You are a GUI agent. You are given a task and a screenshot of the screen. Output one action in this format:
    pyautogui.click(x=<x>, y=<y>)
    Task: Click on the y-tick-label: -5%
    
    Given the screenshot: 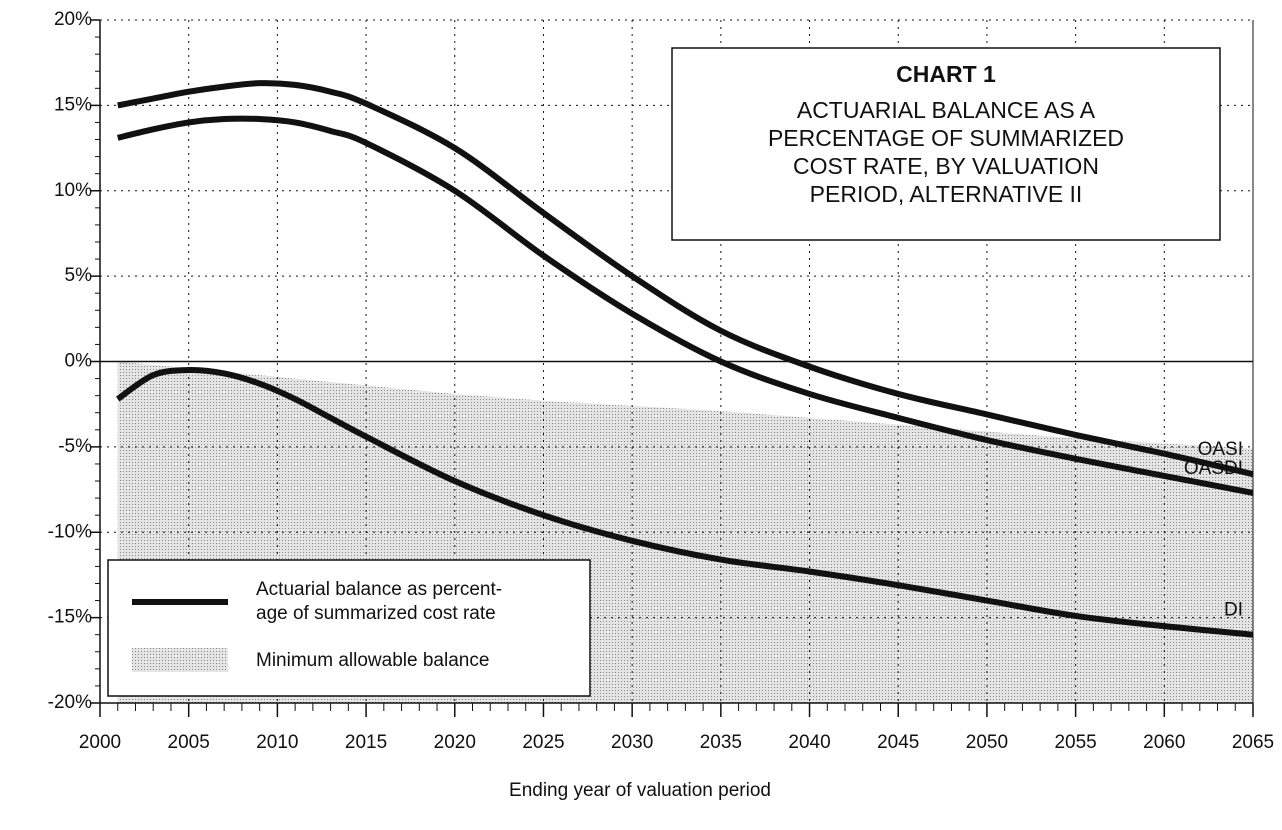 What is the action you would take?
    pyautogui.click(x=75, y=446)
    